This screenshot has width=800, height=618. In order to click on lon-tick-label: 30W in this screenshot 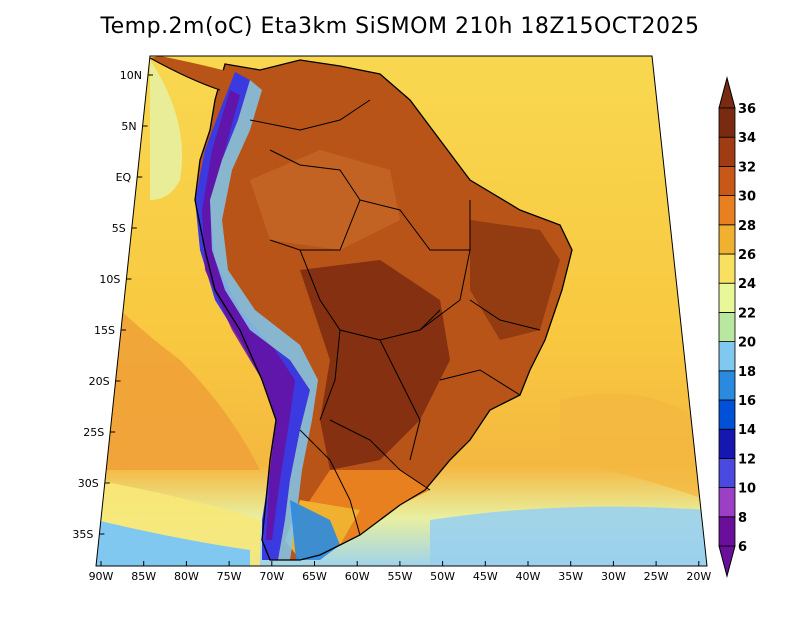, I will do `click(613, 576)`.